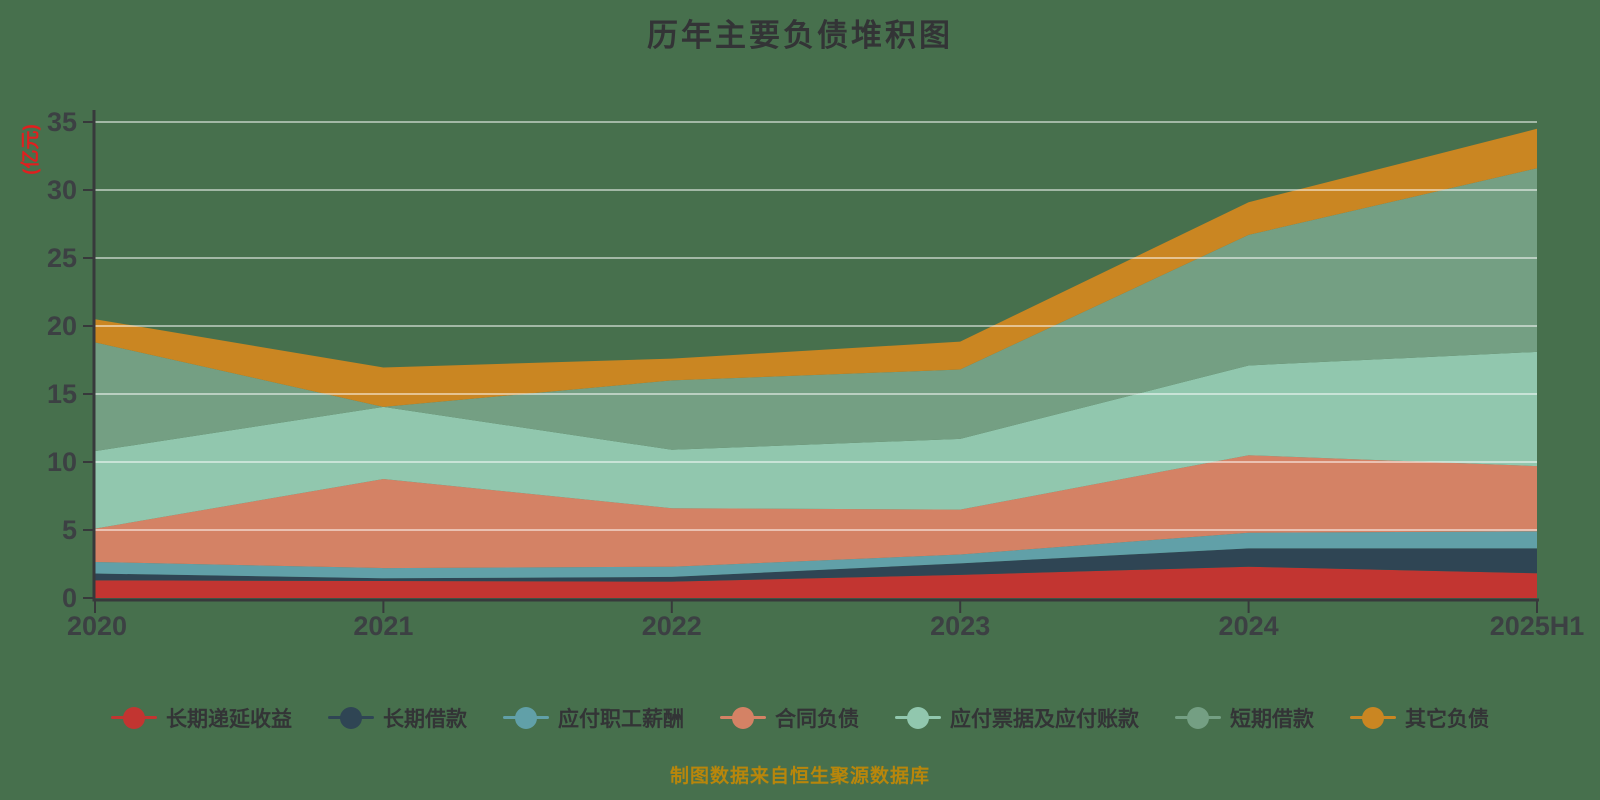  Describe the element at coordinates (97, 626) in the screenshot. I see `x-tick-label: 2020` at that location.